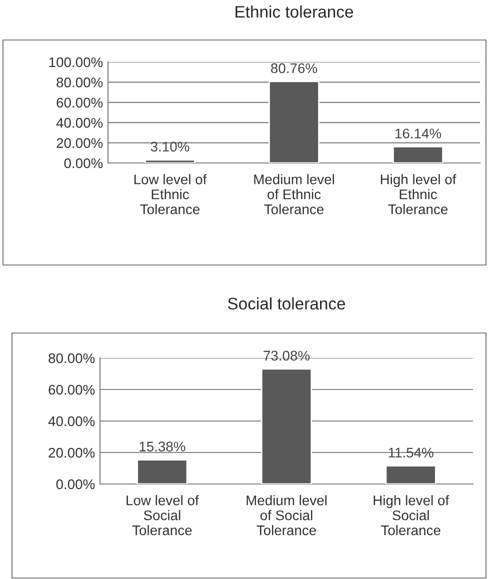 Image resolution: width=489 pixels, height=579 pixels. Describe the element at coordinates (76, 62) in the screenshot. I see `y-tick-label: 100.00%` at that location.